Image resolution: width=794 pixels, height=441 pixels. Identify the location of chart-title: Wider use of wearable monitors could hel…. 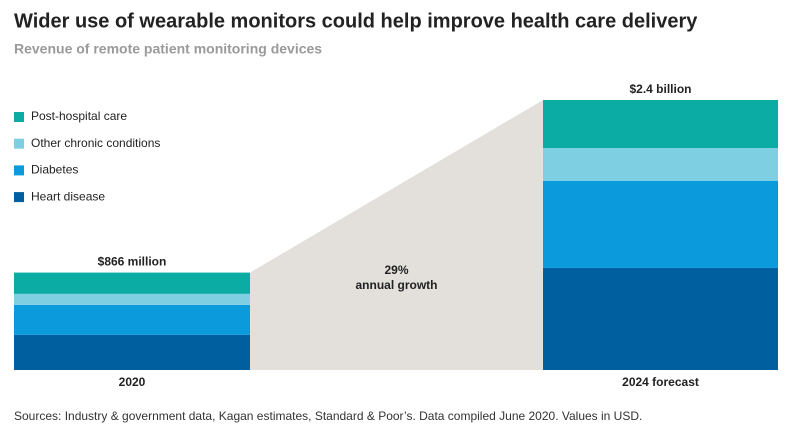
(356, 21).